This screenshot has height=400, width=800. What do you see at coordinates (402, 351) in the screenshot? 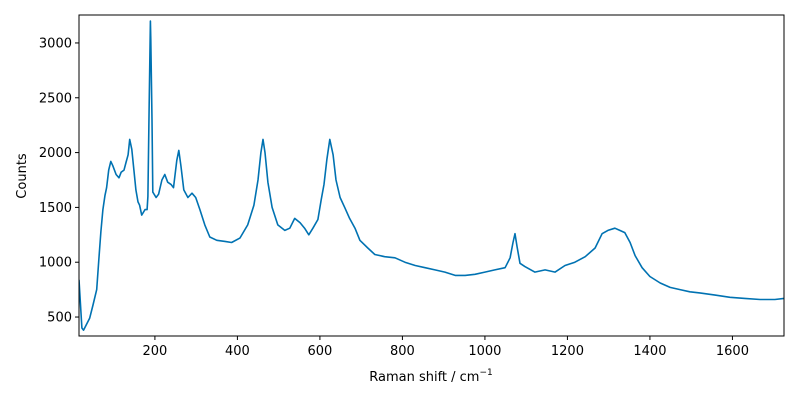
I see `x-tick-label: 800` at bounding box center [402, 351].